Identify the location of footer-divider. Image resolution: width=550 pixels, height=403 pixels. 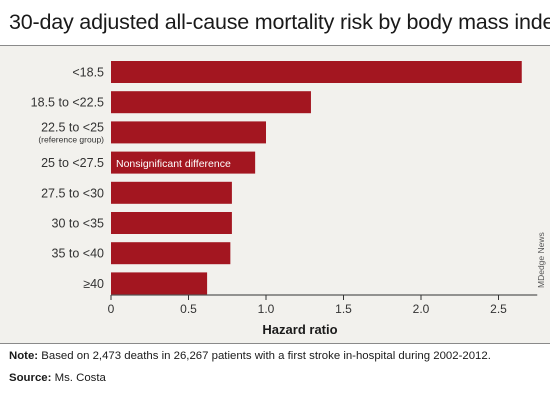
(275, 343).